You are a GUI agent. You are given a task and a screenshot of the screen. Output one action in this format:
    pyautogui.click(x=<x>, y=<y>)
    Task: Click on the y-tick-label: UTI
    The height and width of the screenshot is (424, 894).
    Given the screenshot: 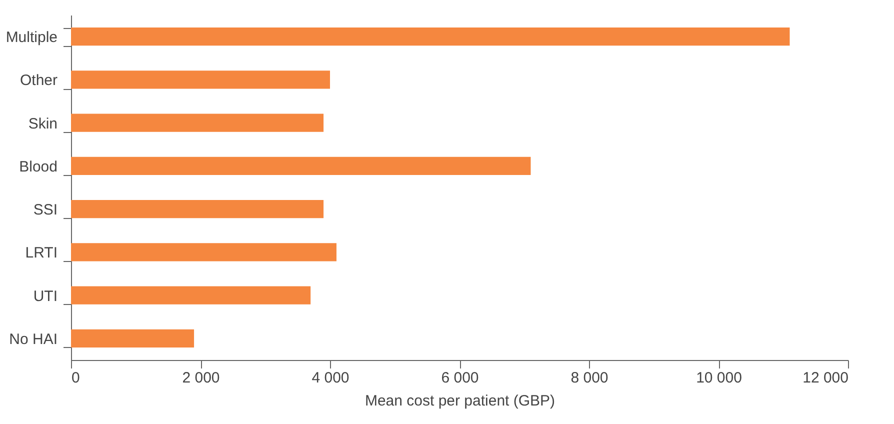 What is the action you would take?
    pyautogui.click(x=45, y=296)
    